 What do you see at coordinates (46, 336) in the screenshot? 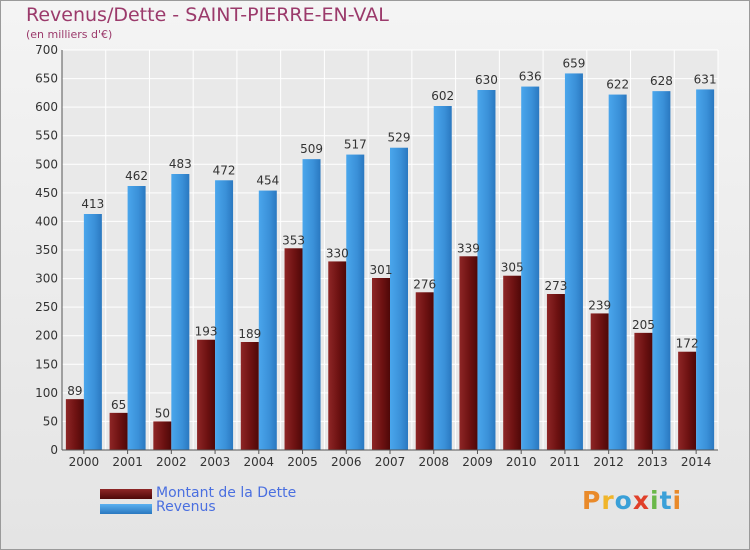
I see `y-tick-label: 200` at bounding box center [46, 336].